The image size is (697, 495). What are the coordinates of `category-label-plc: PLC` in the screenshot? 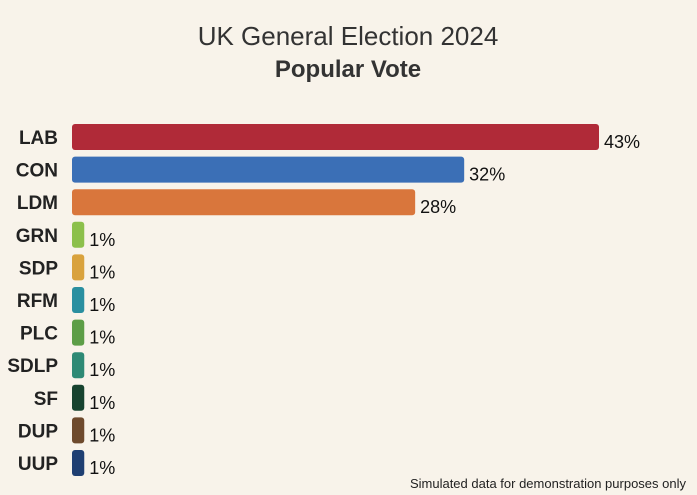 It's located at (39, 334).